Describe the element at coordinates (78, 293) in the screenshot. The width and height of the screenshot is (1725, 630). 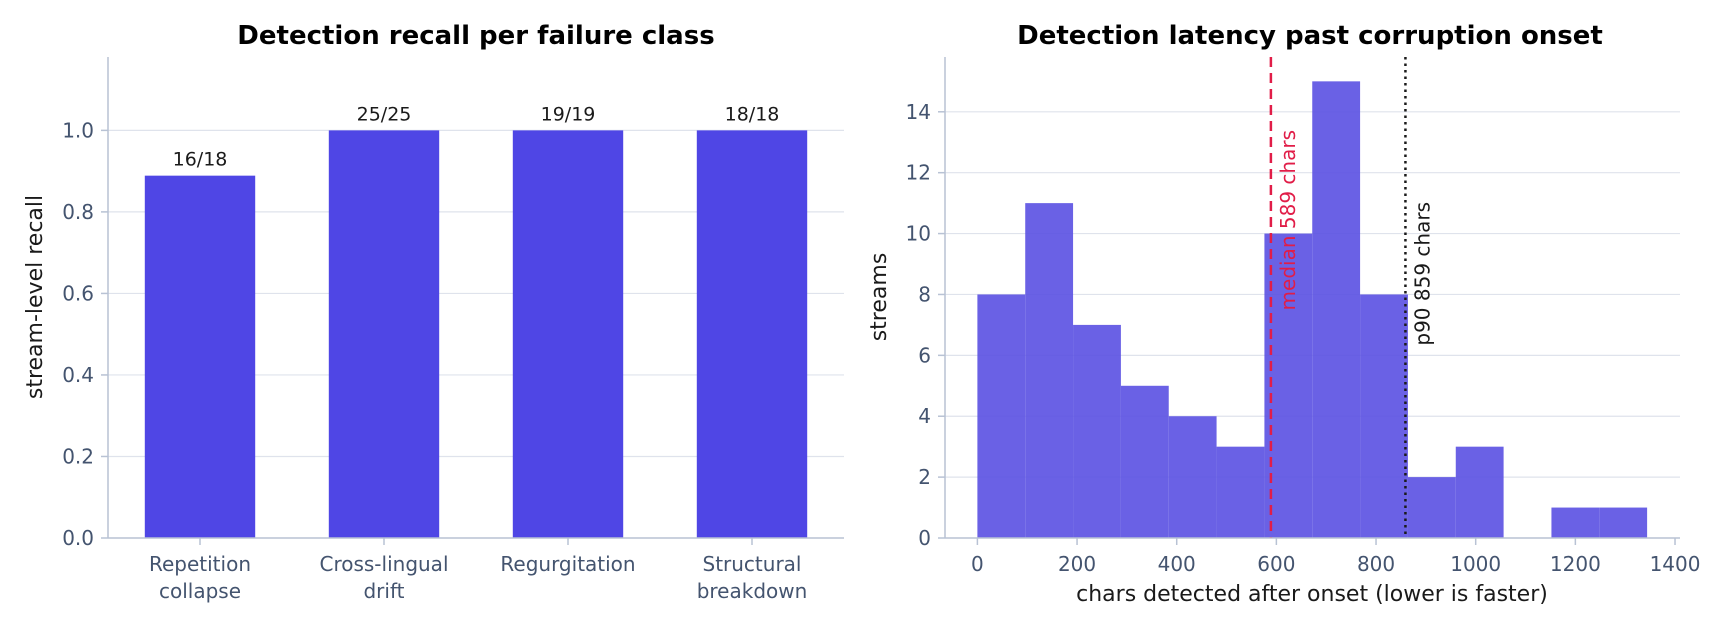
I see `recall-y-tick-label: 0.6` at that location.